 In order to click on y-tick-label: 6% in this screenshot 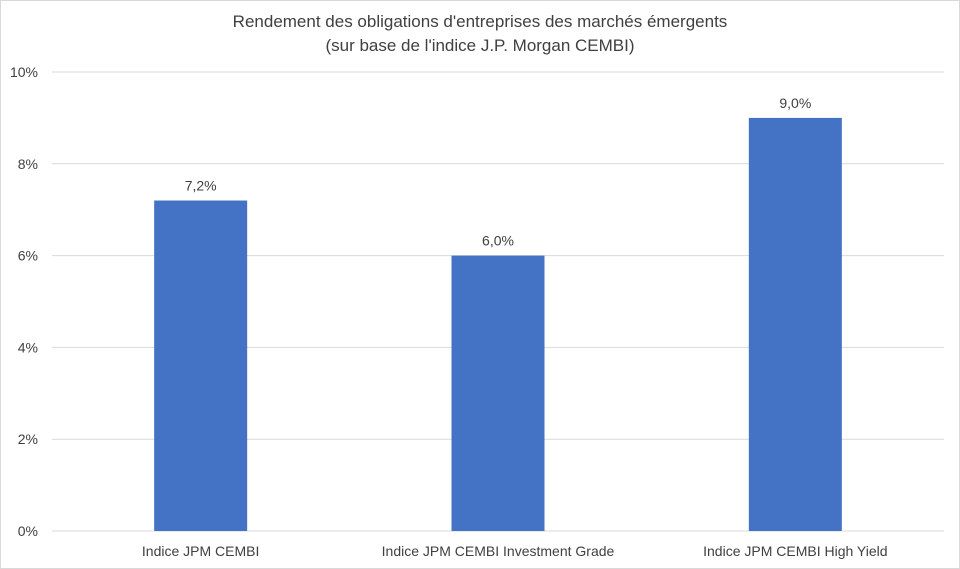, I will do `click(28, 256)`.